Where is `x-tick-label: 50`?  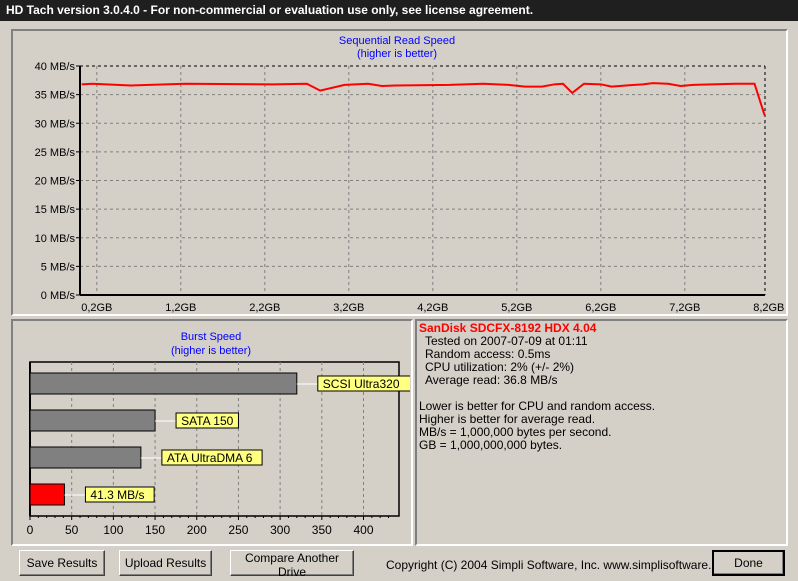 x-tick-label: 50 is located at coordinates (72, 530).